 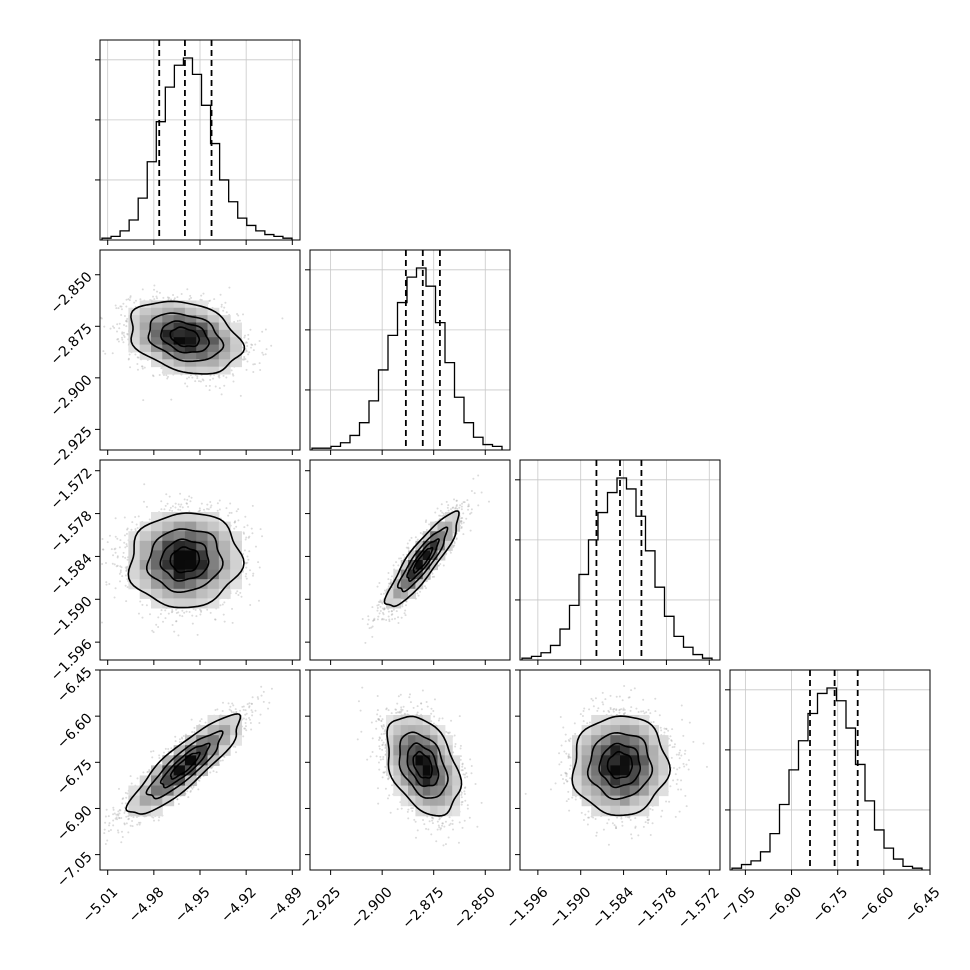 I want to click on x-tick-label: −4.92, so click(x=239, y=905).